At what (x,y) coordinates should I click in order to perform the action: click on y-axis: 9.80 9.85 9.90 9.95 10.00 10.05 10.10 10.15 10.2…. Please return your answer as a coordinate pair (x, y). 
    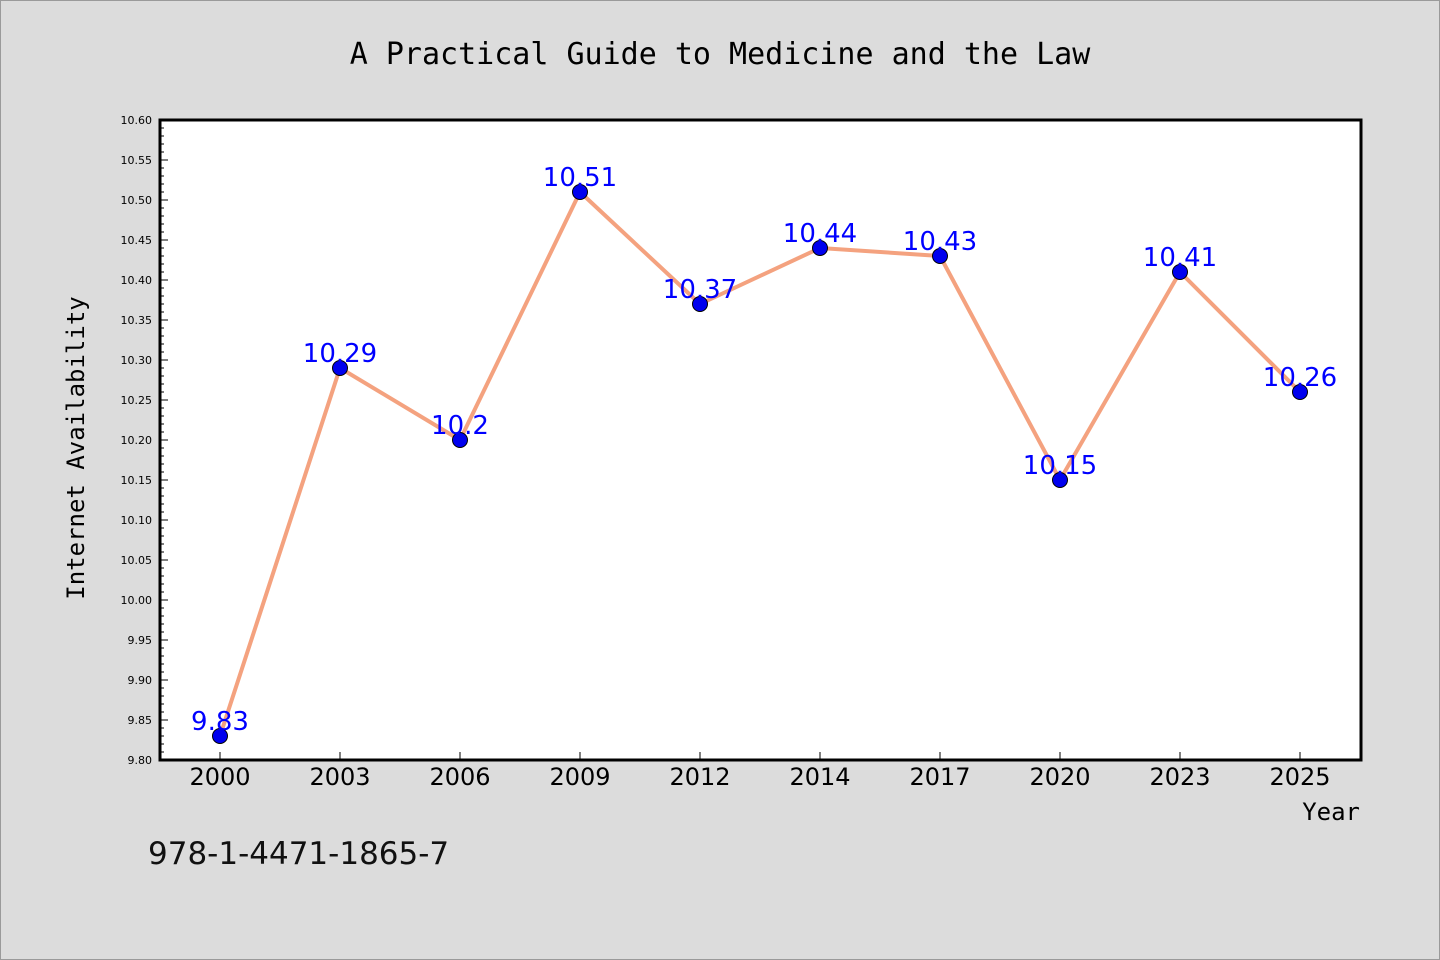
    Looking at the image, I should click on (144, 440).